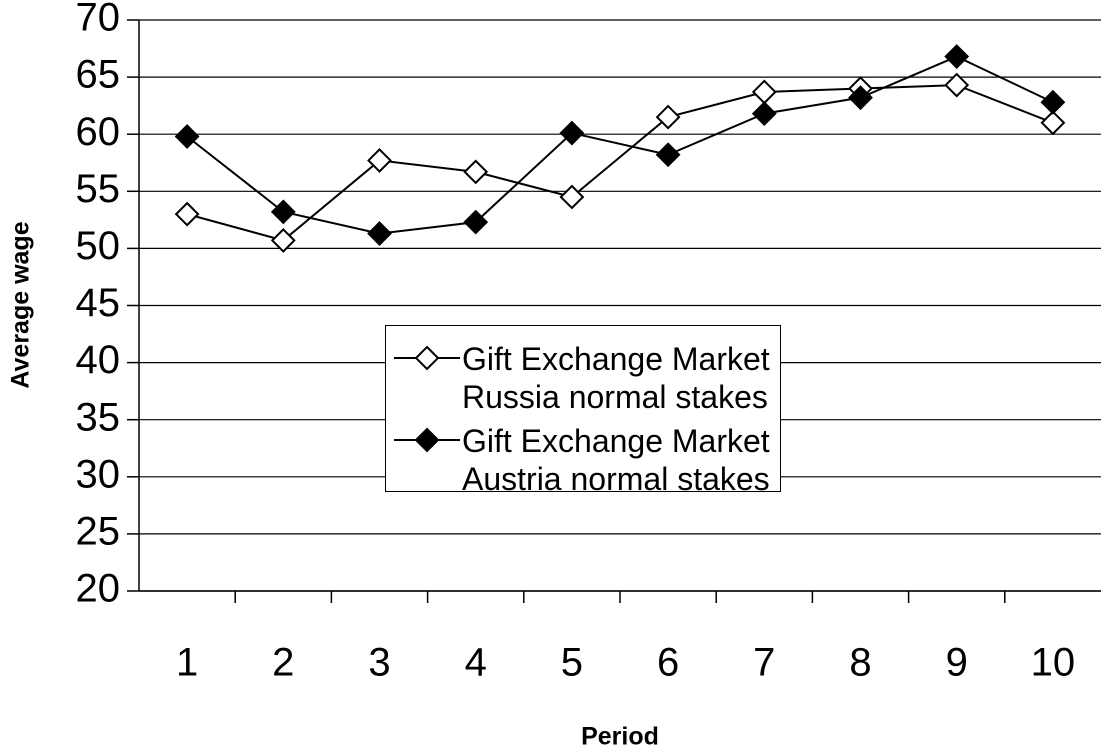 The image size is (1102, 753). Describe the element at coordinates (860, 663) in the screenshot. I see `x-tick-label: 8` at that location.